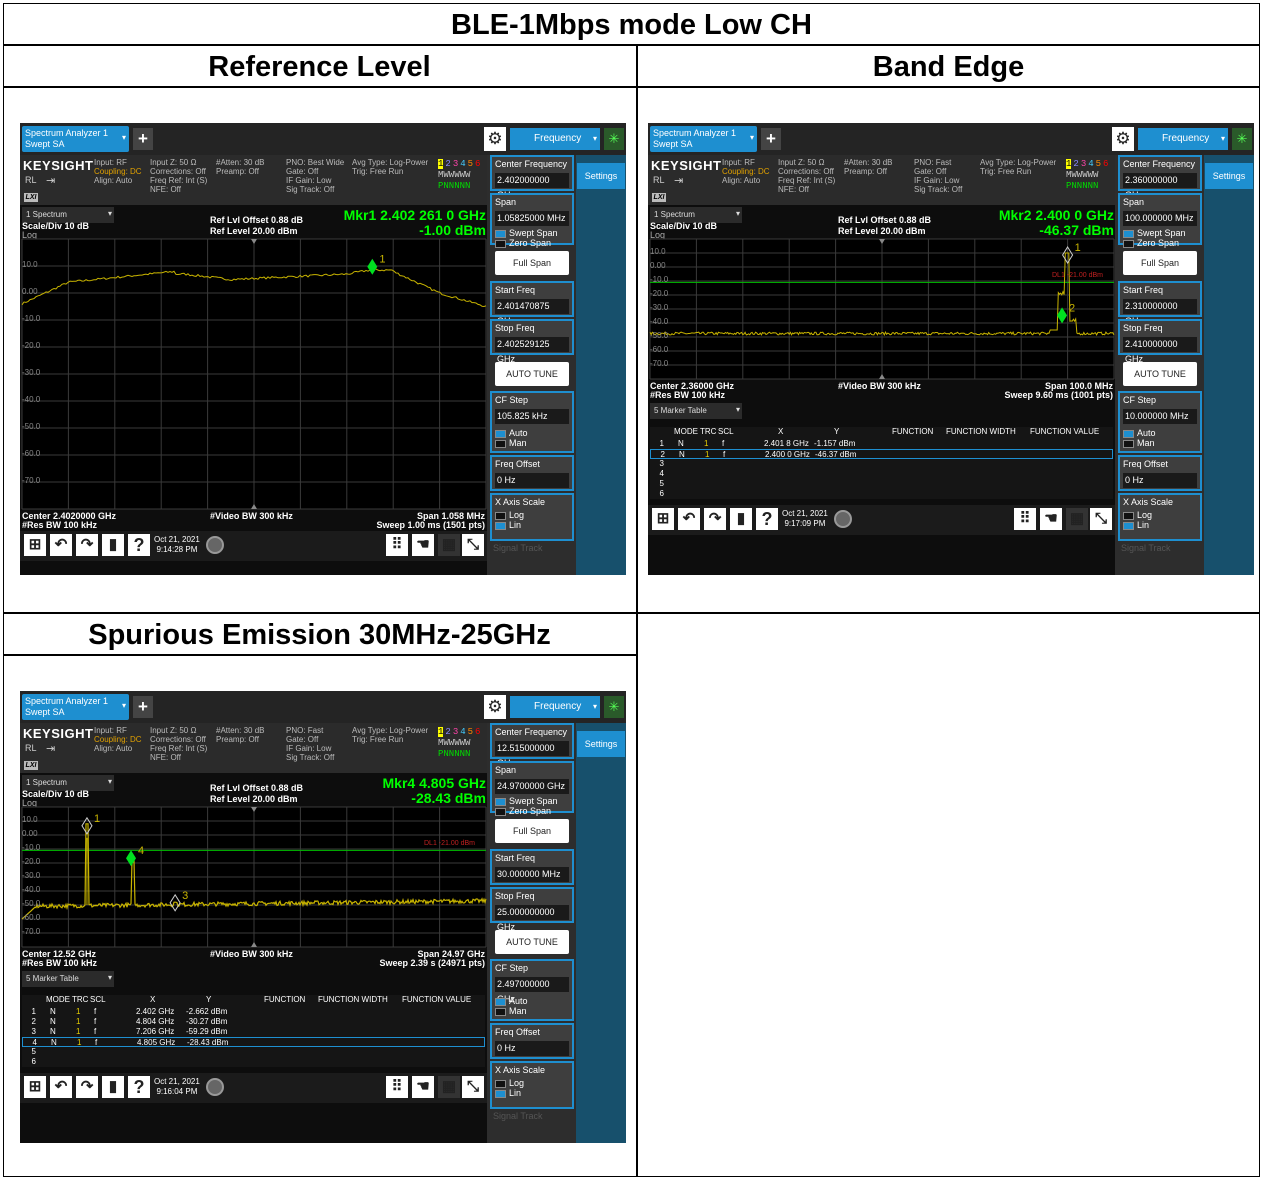  Describe the element at coordinates (253, 1032) in the screenshot. I see `table-row: 3 N 1 f 7.206 GHz -59.29 dBm` at that location.